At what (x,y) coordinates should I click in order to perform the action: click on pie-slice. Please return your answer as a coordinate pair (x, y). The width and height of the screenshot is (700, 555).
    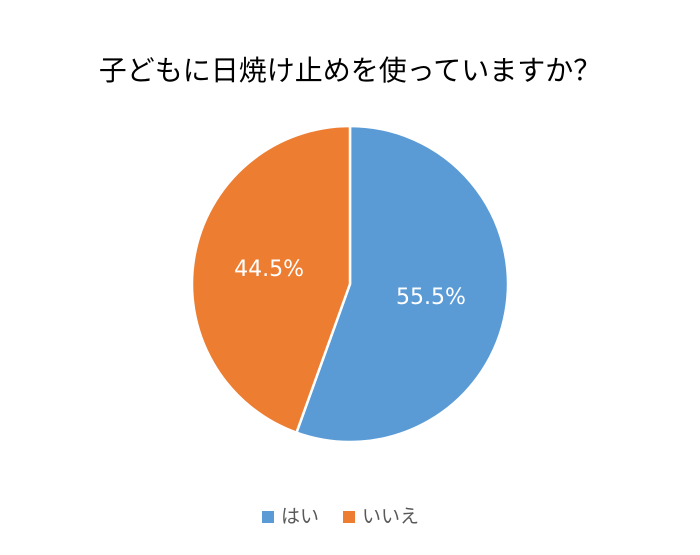
    Looking at the image, I should click on (271, 279).